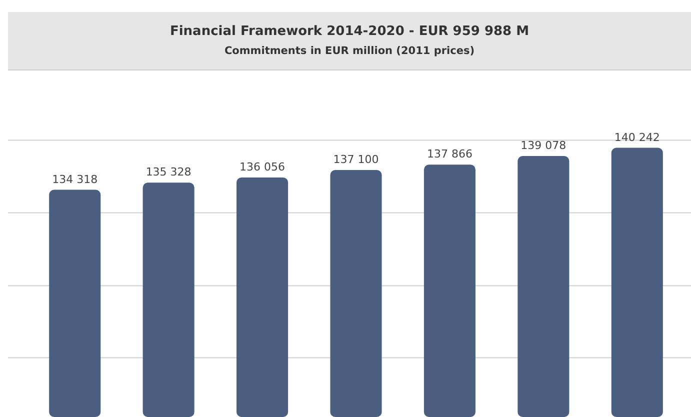  I want to click on data-label: 137 100, so click(356, 159).